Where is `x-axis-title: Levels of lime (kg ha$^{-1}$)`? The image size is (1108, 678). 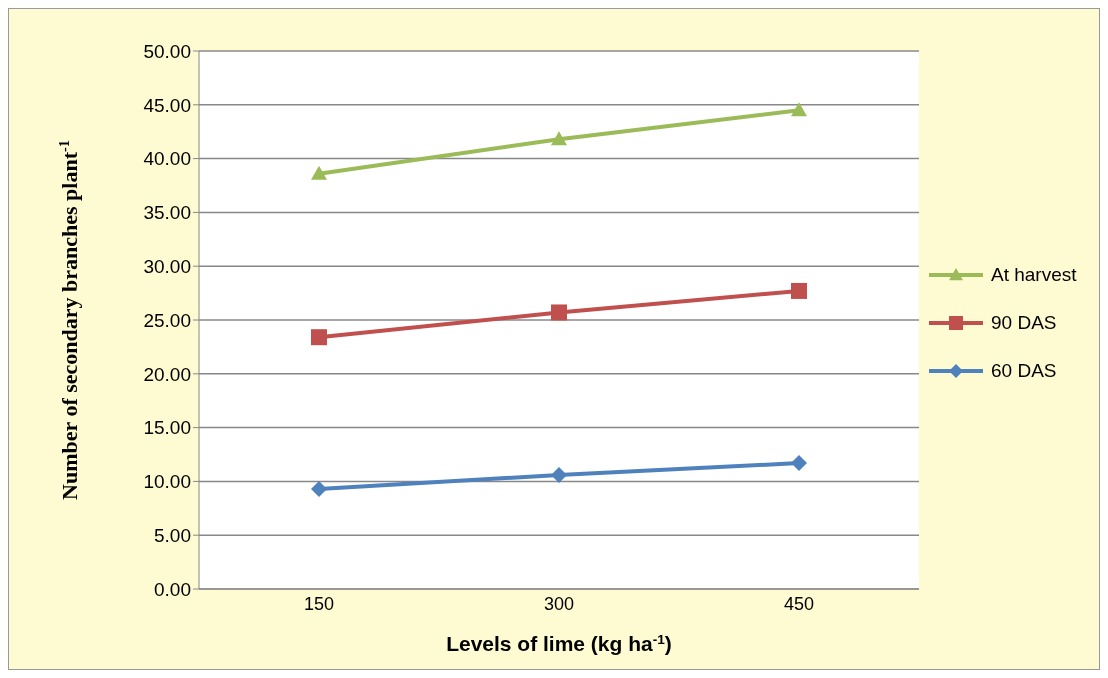
x-axis-title: Levels of lime (kg ha$^{-1}$) is located at coordinates (559, 643).